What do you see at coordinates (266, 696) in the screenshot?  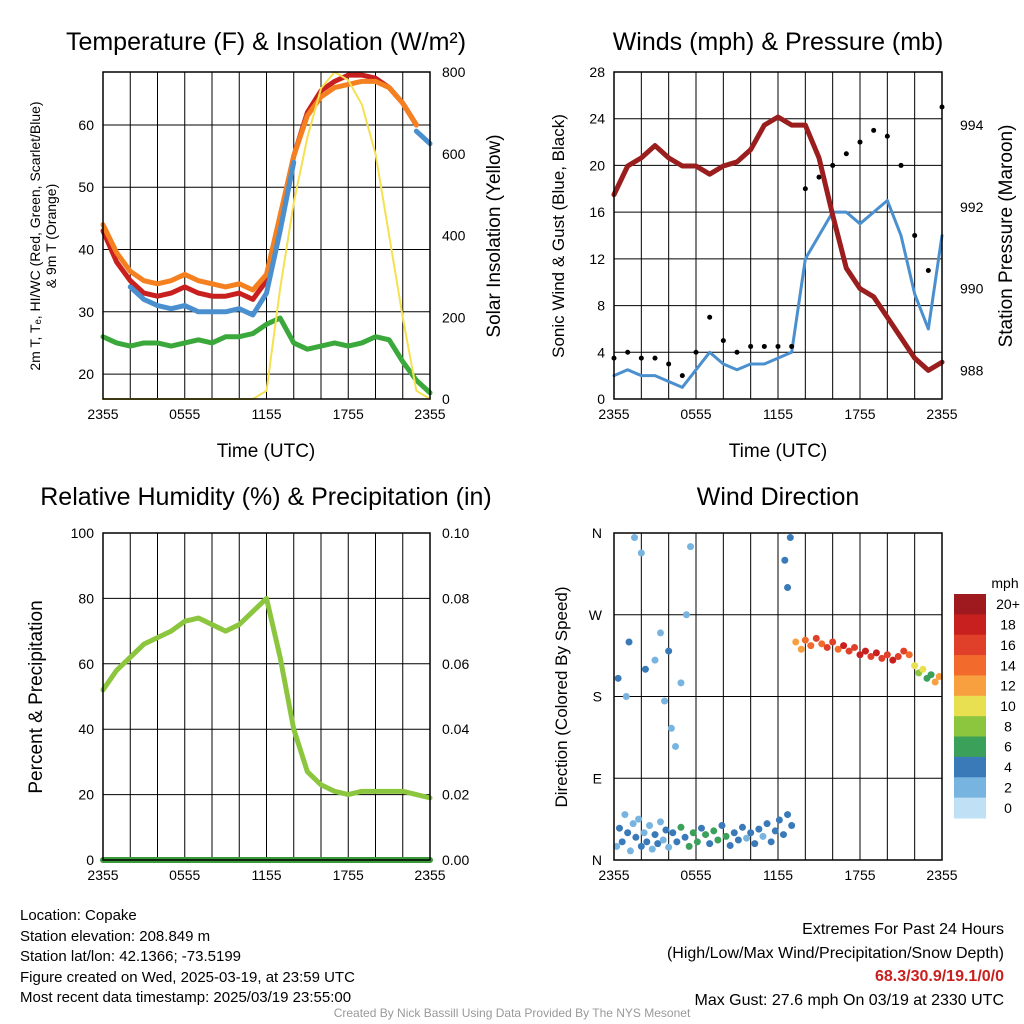 I see `rh-plot-frame` at bounding box center [266, 696].